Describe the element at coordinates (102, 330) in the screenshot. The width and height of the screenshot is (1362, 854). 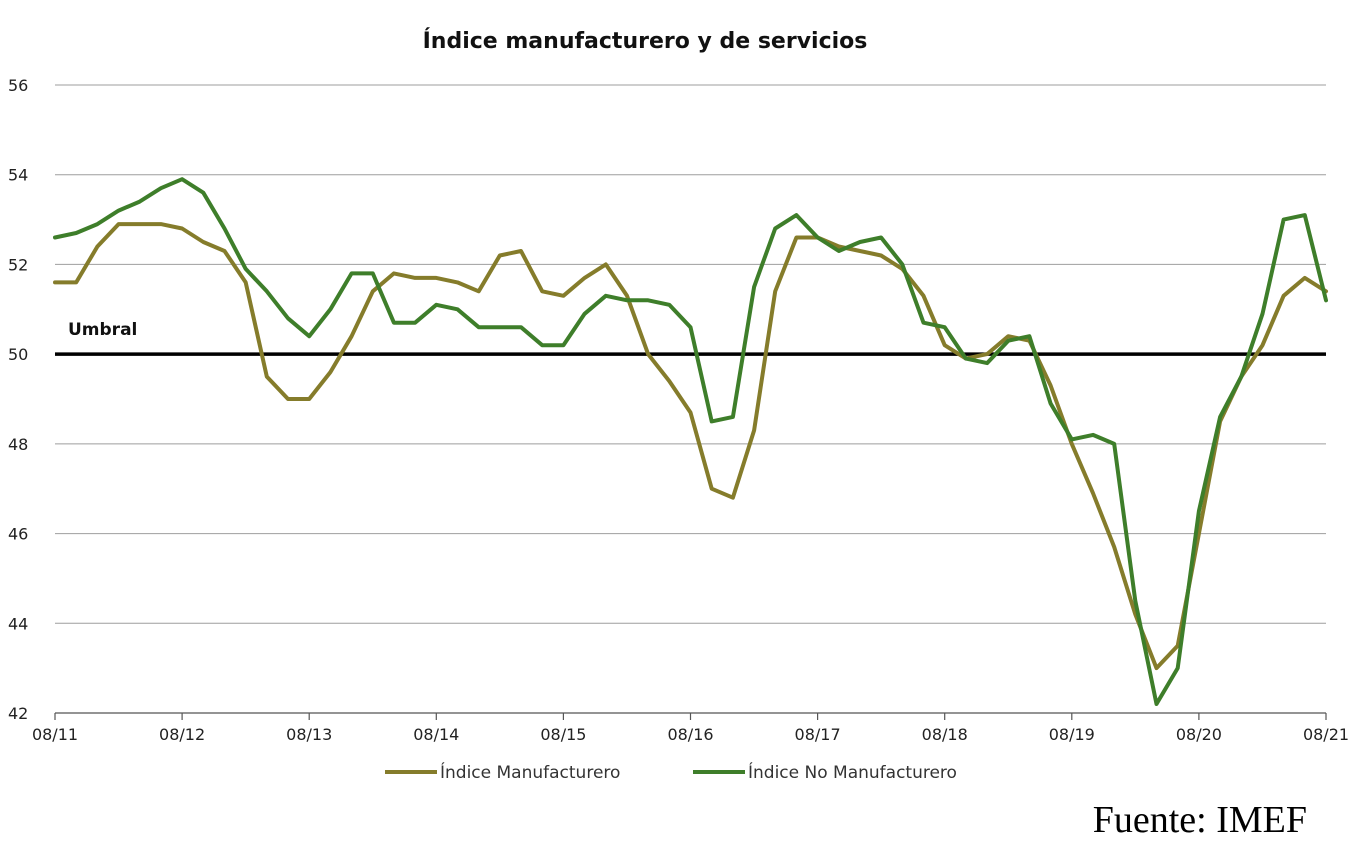
I see `reference-line-label: Umbral` at that location.